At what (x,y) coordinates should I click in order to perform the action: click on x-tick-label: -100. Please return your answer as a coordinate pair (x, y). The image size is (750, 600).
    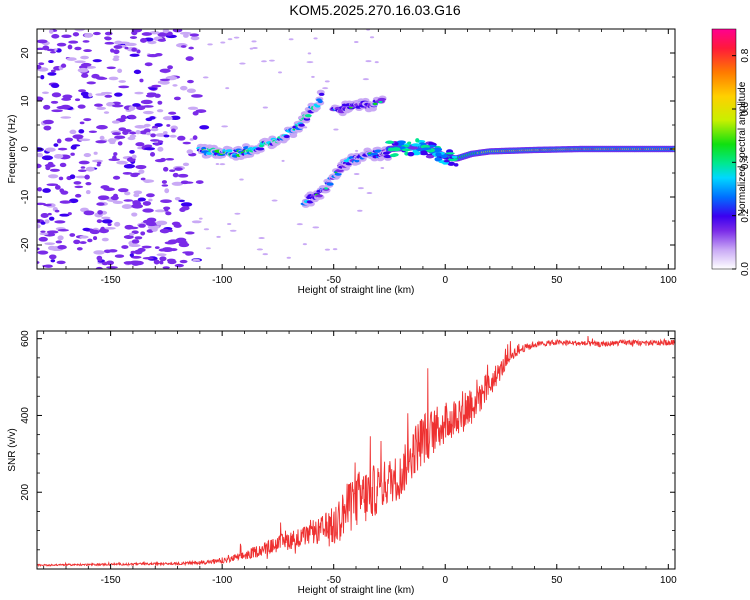
    Looking at the image, I should click on (222, 580).